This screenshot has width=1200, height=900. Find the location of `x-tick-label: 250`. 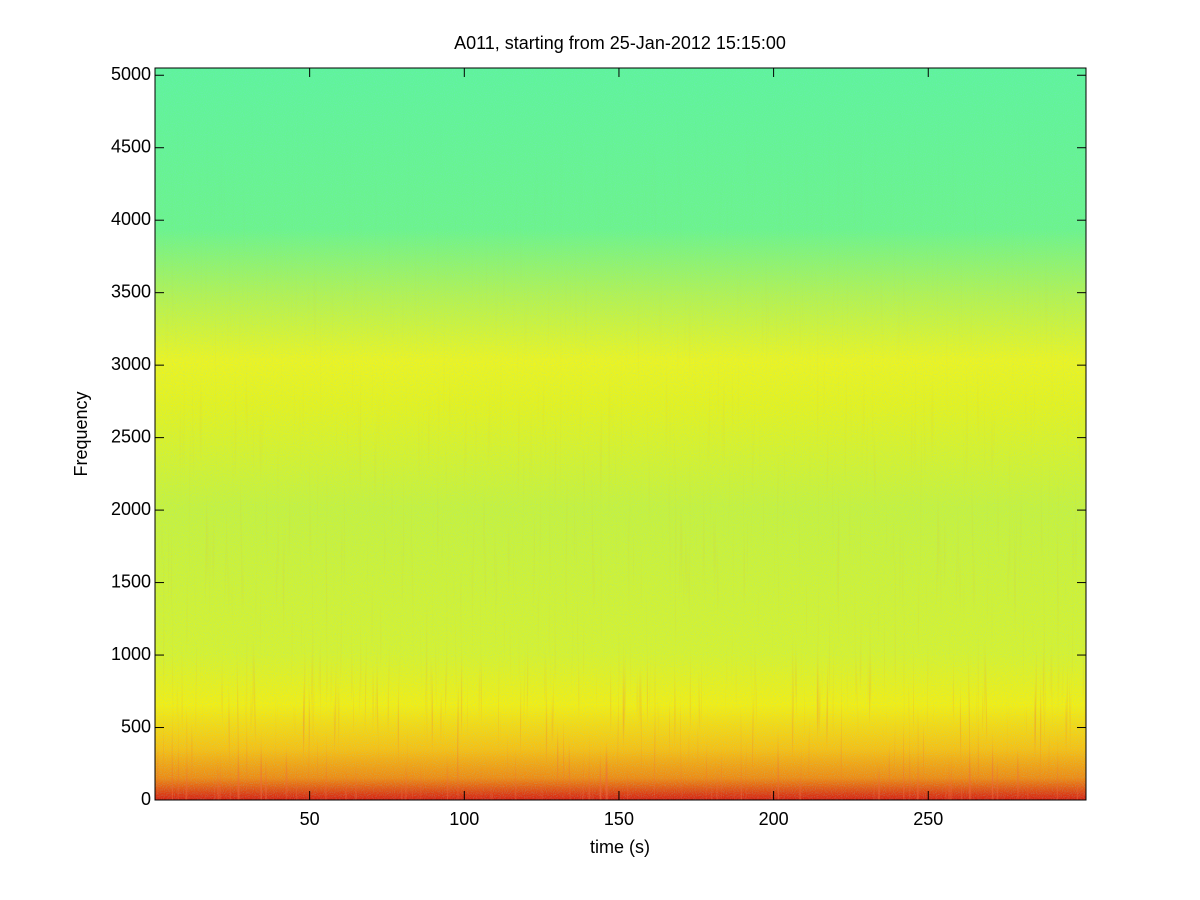

x-tick-label: 250 is located at coordinates (928, 819).